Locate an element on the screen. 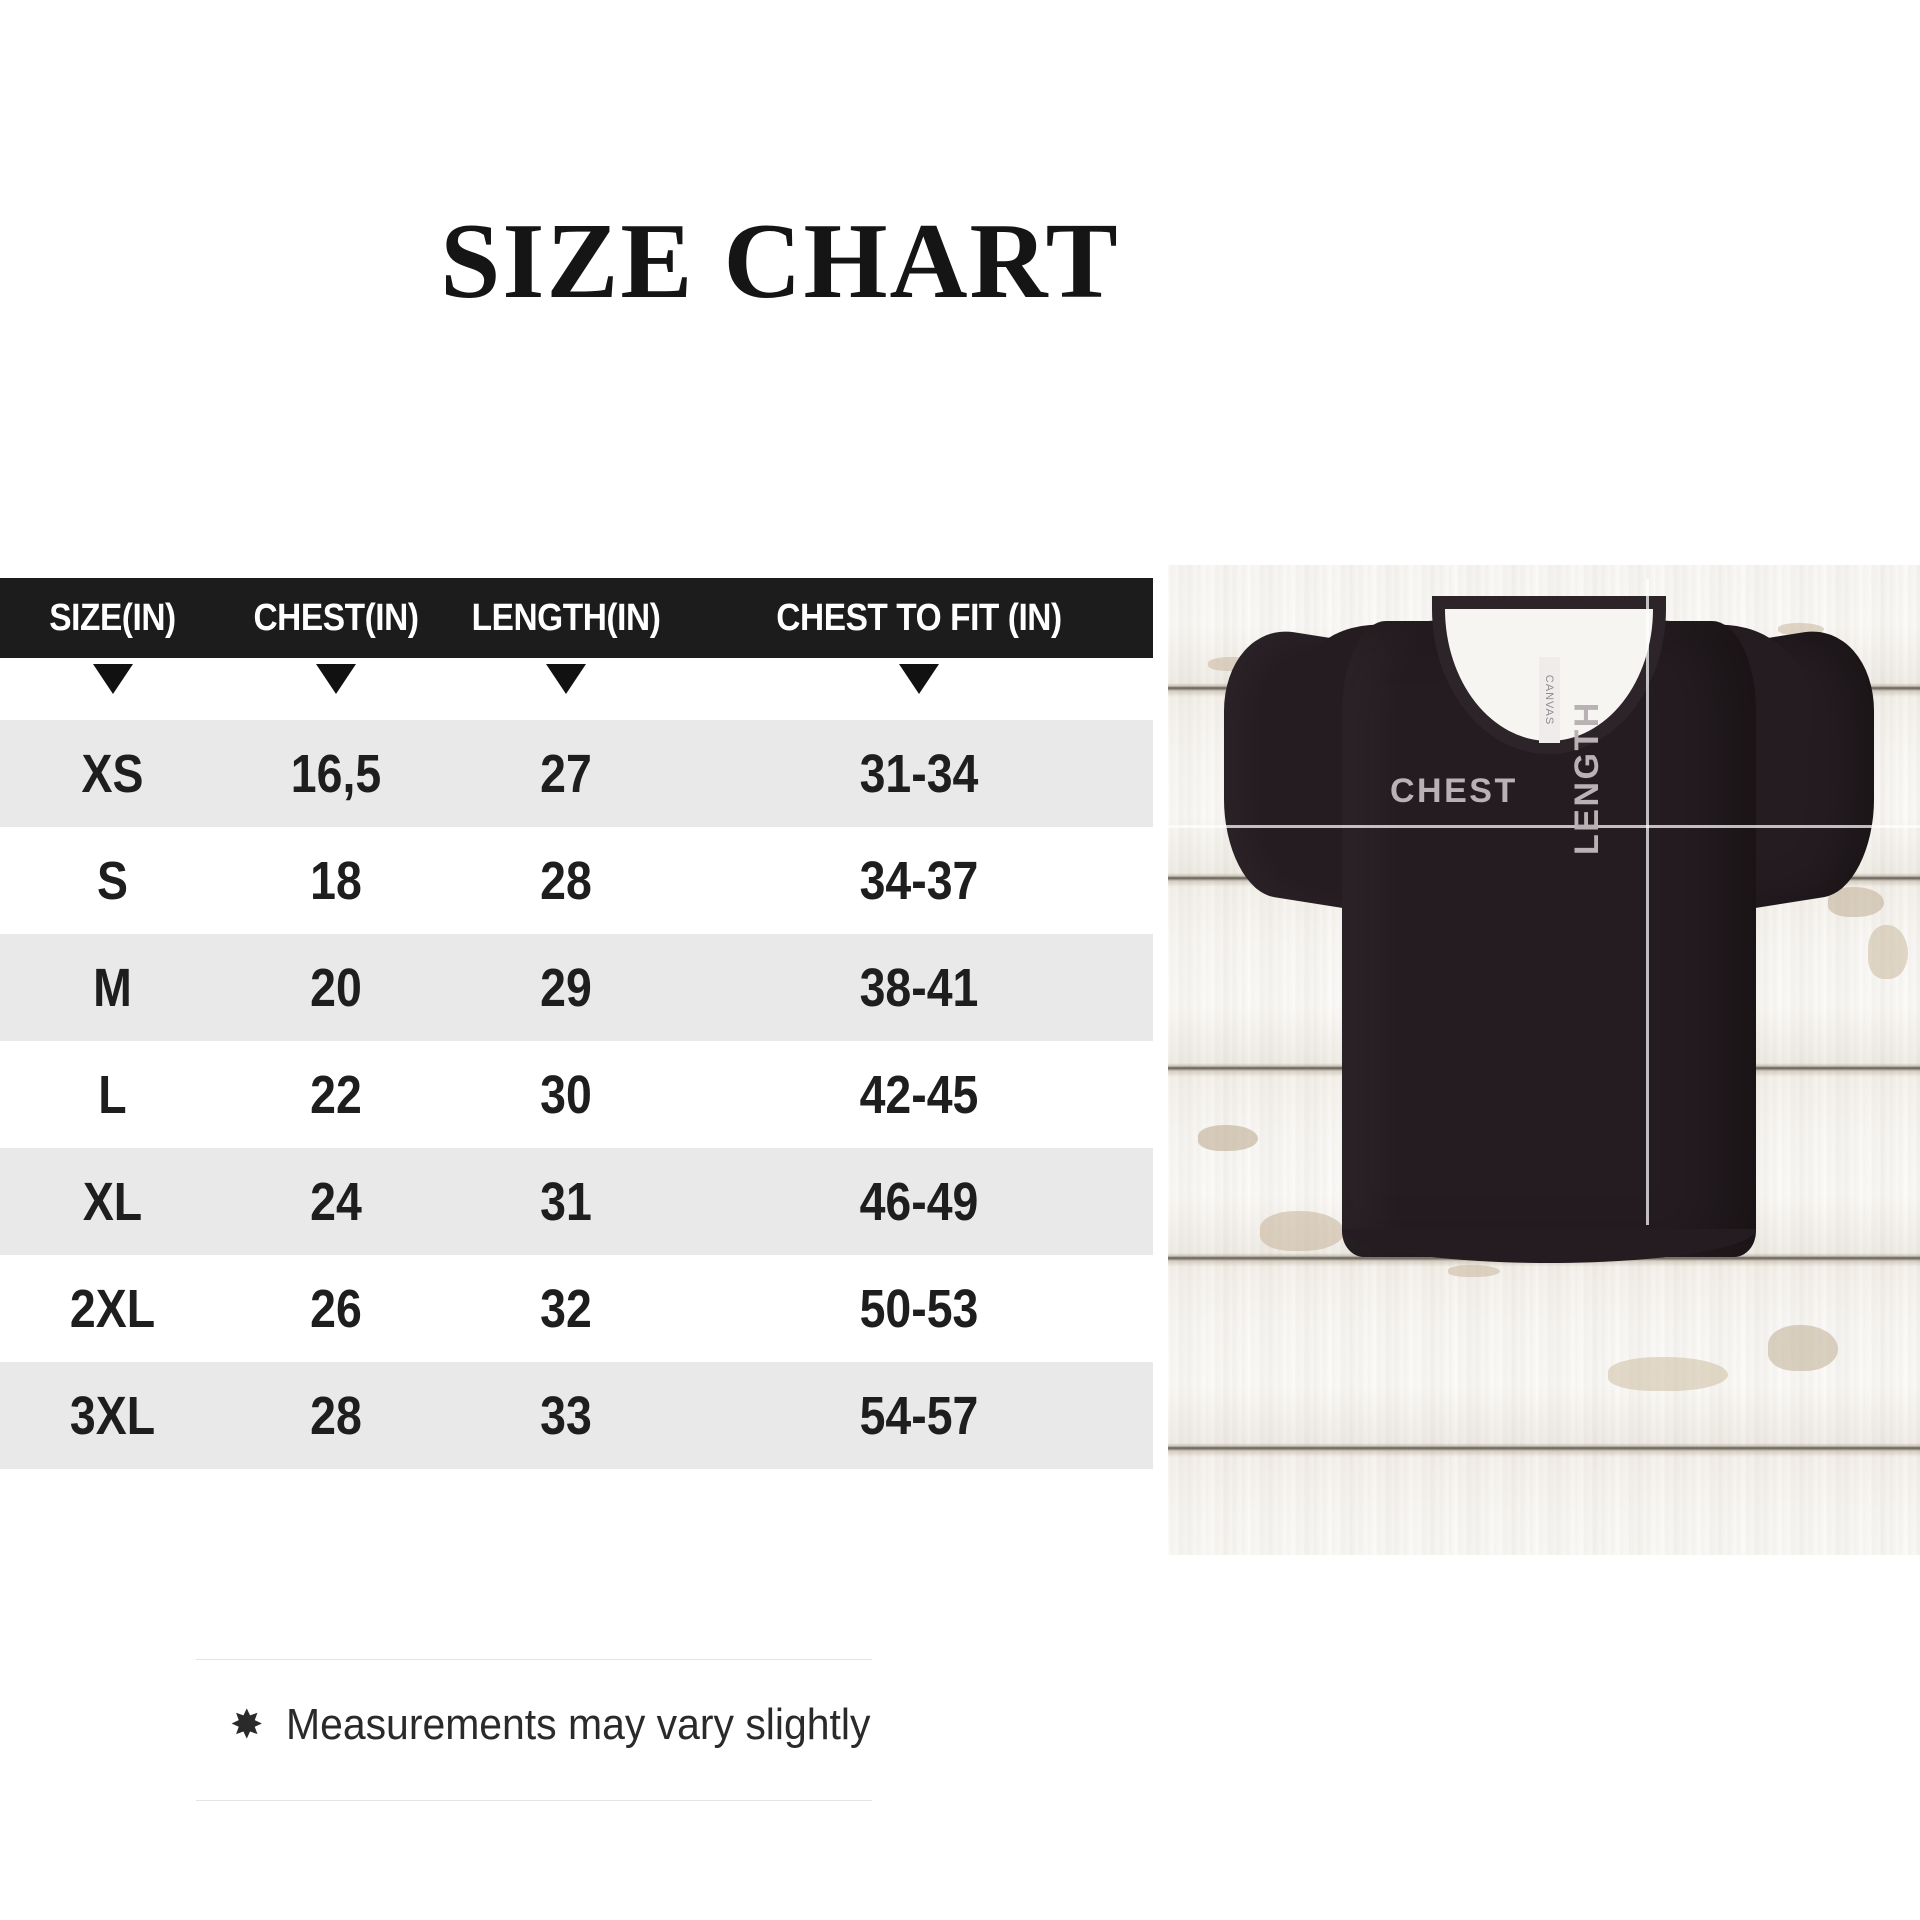 The image size is (1920, 1920). tshirt-hem is located at coordinates (1549, 1246).